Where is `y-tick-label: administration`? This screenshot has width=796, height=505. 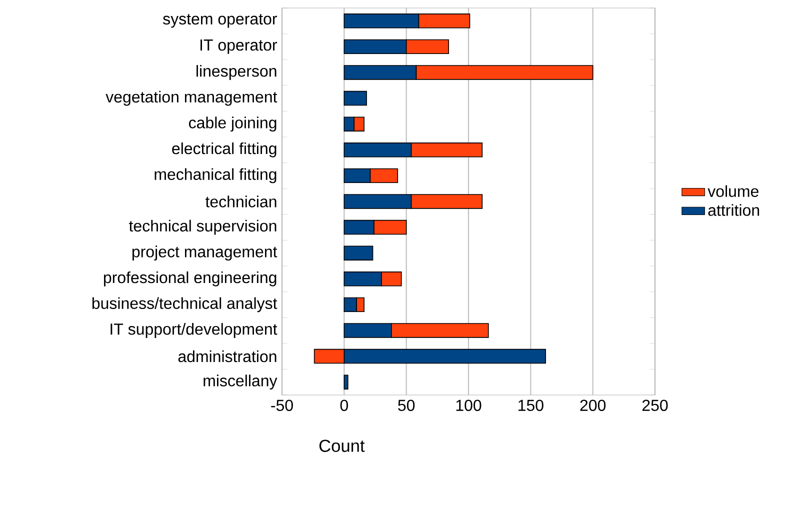
y-tick-label: administration is located at coordinates (227, 356).